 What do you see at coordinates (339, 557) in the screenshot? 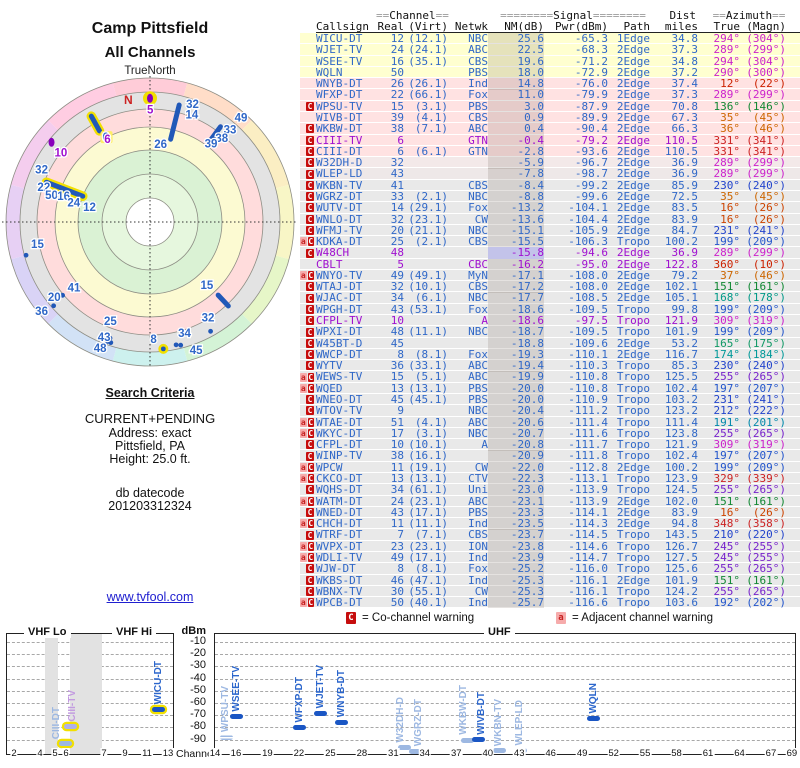
I see `cell-callsign: WDLI-TV` at bounding box center [339, 557].